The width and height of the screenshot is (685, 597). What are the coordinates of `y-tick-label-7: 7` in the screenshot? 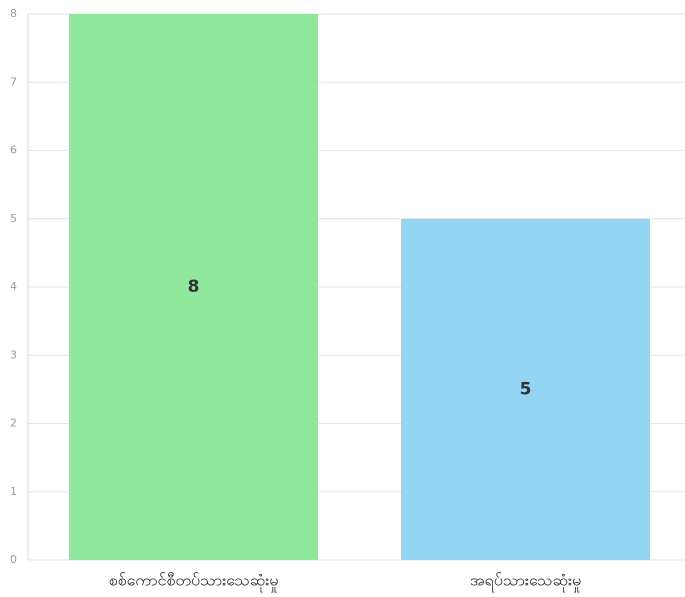 It's located at (13, 81).